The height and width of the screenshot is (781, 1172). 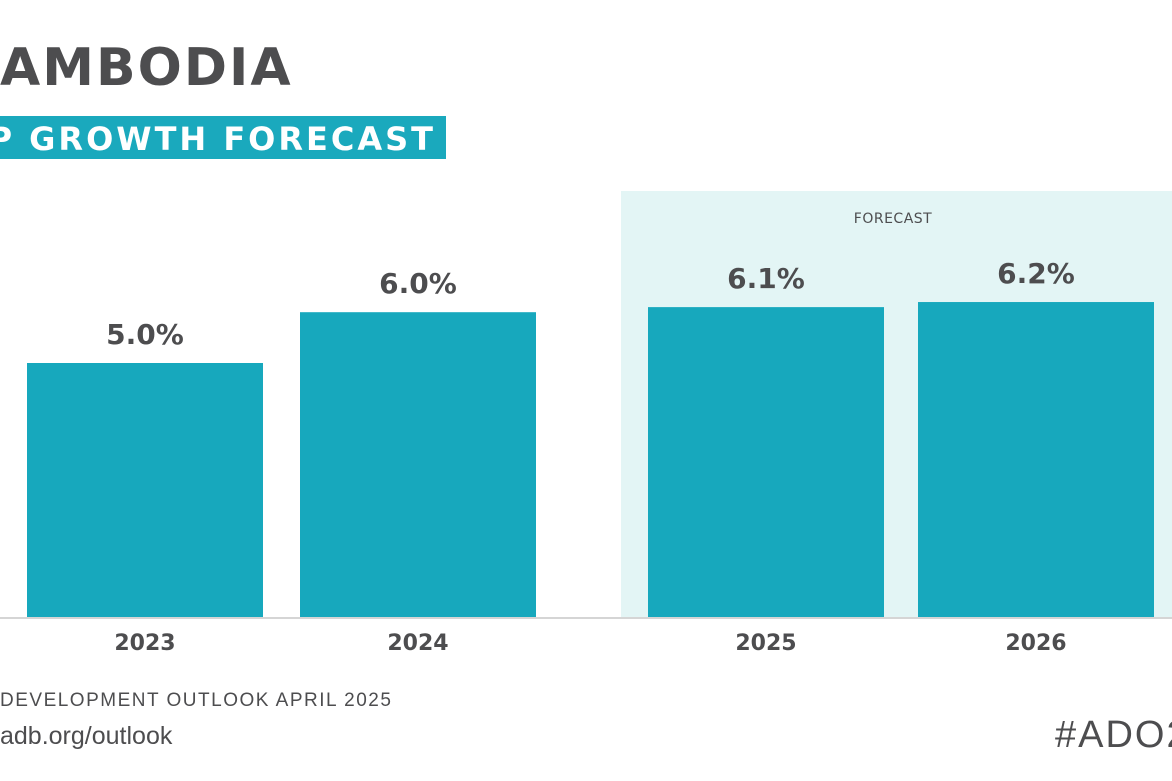 I want to click on forecast-label: FORECAST, so click(x=893, y=219).